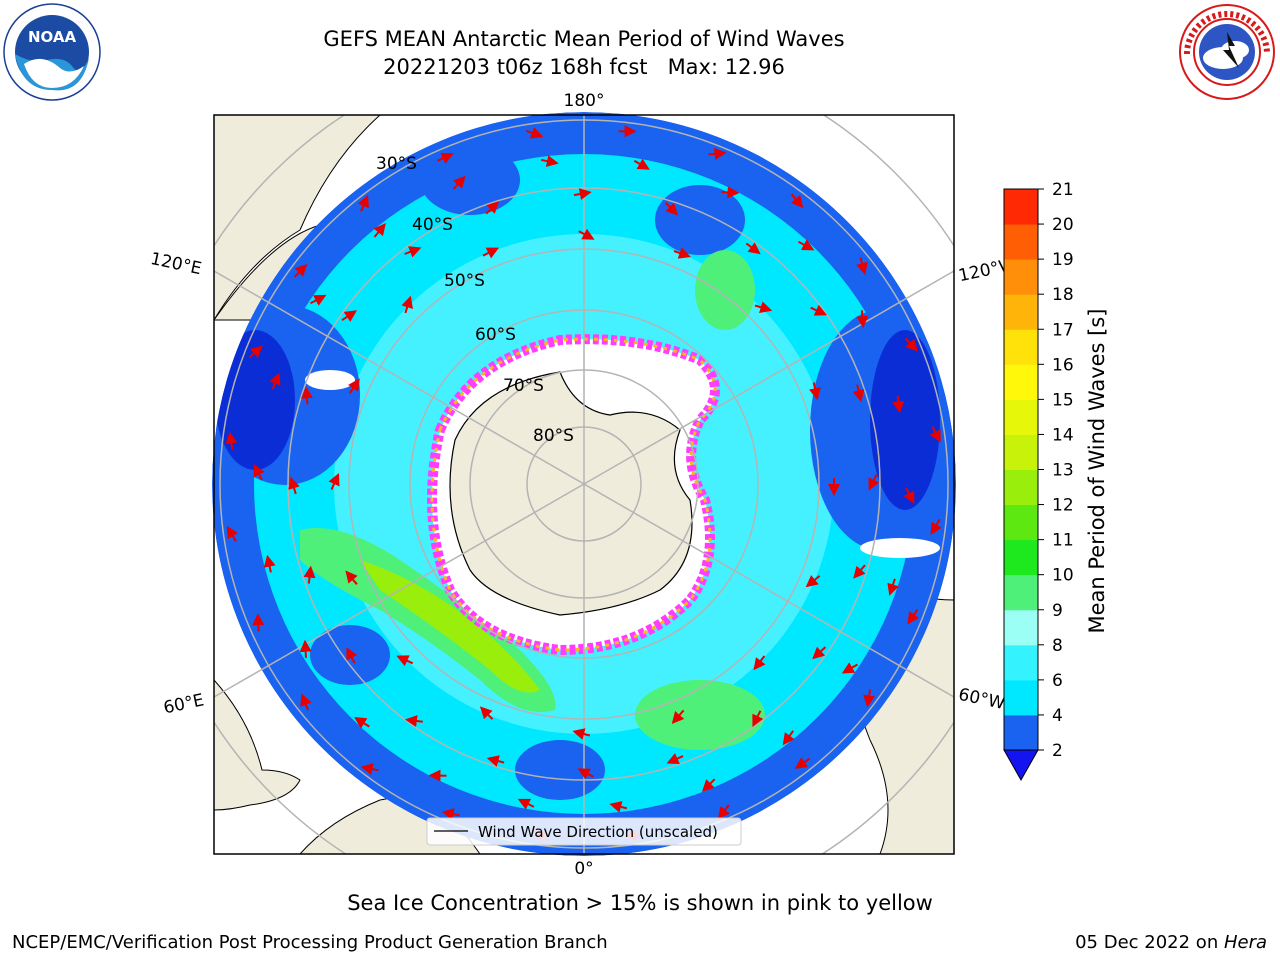  I want to click on lon-label-60e: 60°E, so click(184, 704).